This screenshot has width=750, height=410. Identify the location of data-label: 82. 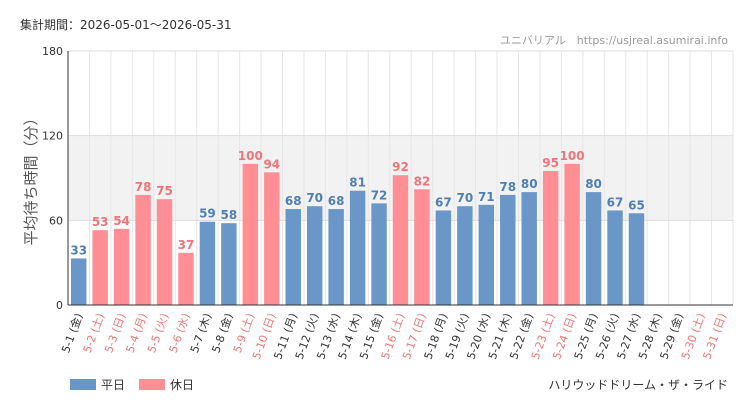
(422, 181).